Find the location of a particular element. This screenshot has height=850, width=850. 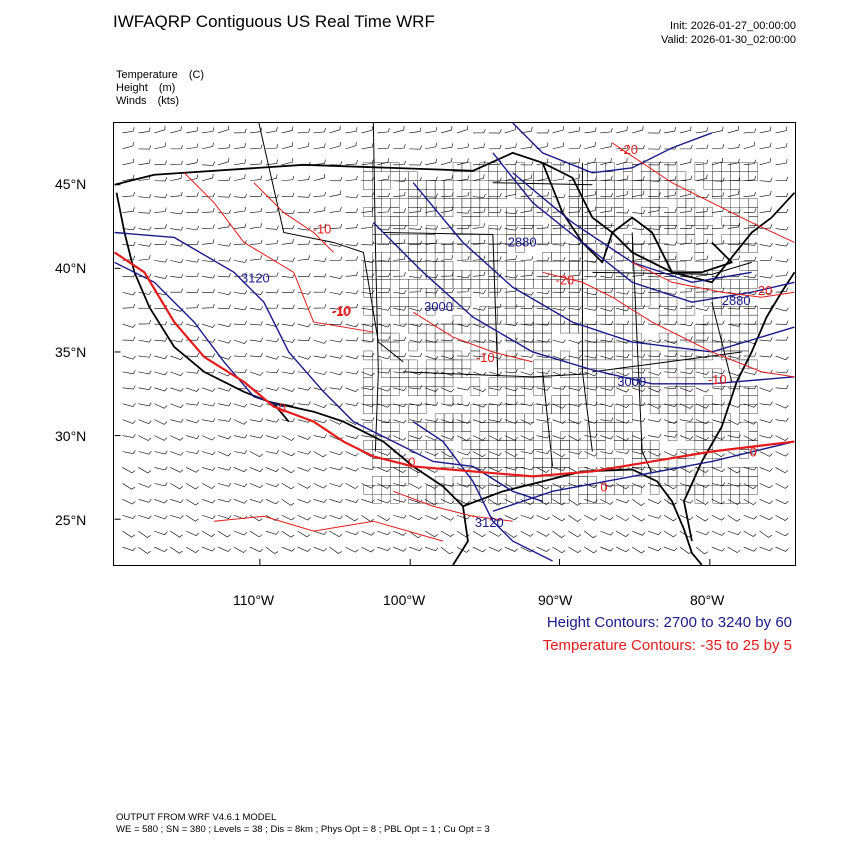

temp-label: 0 is located at coordinates (282, 408).